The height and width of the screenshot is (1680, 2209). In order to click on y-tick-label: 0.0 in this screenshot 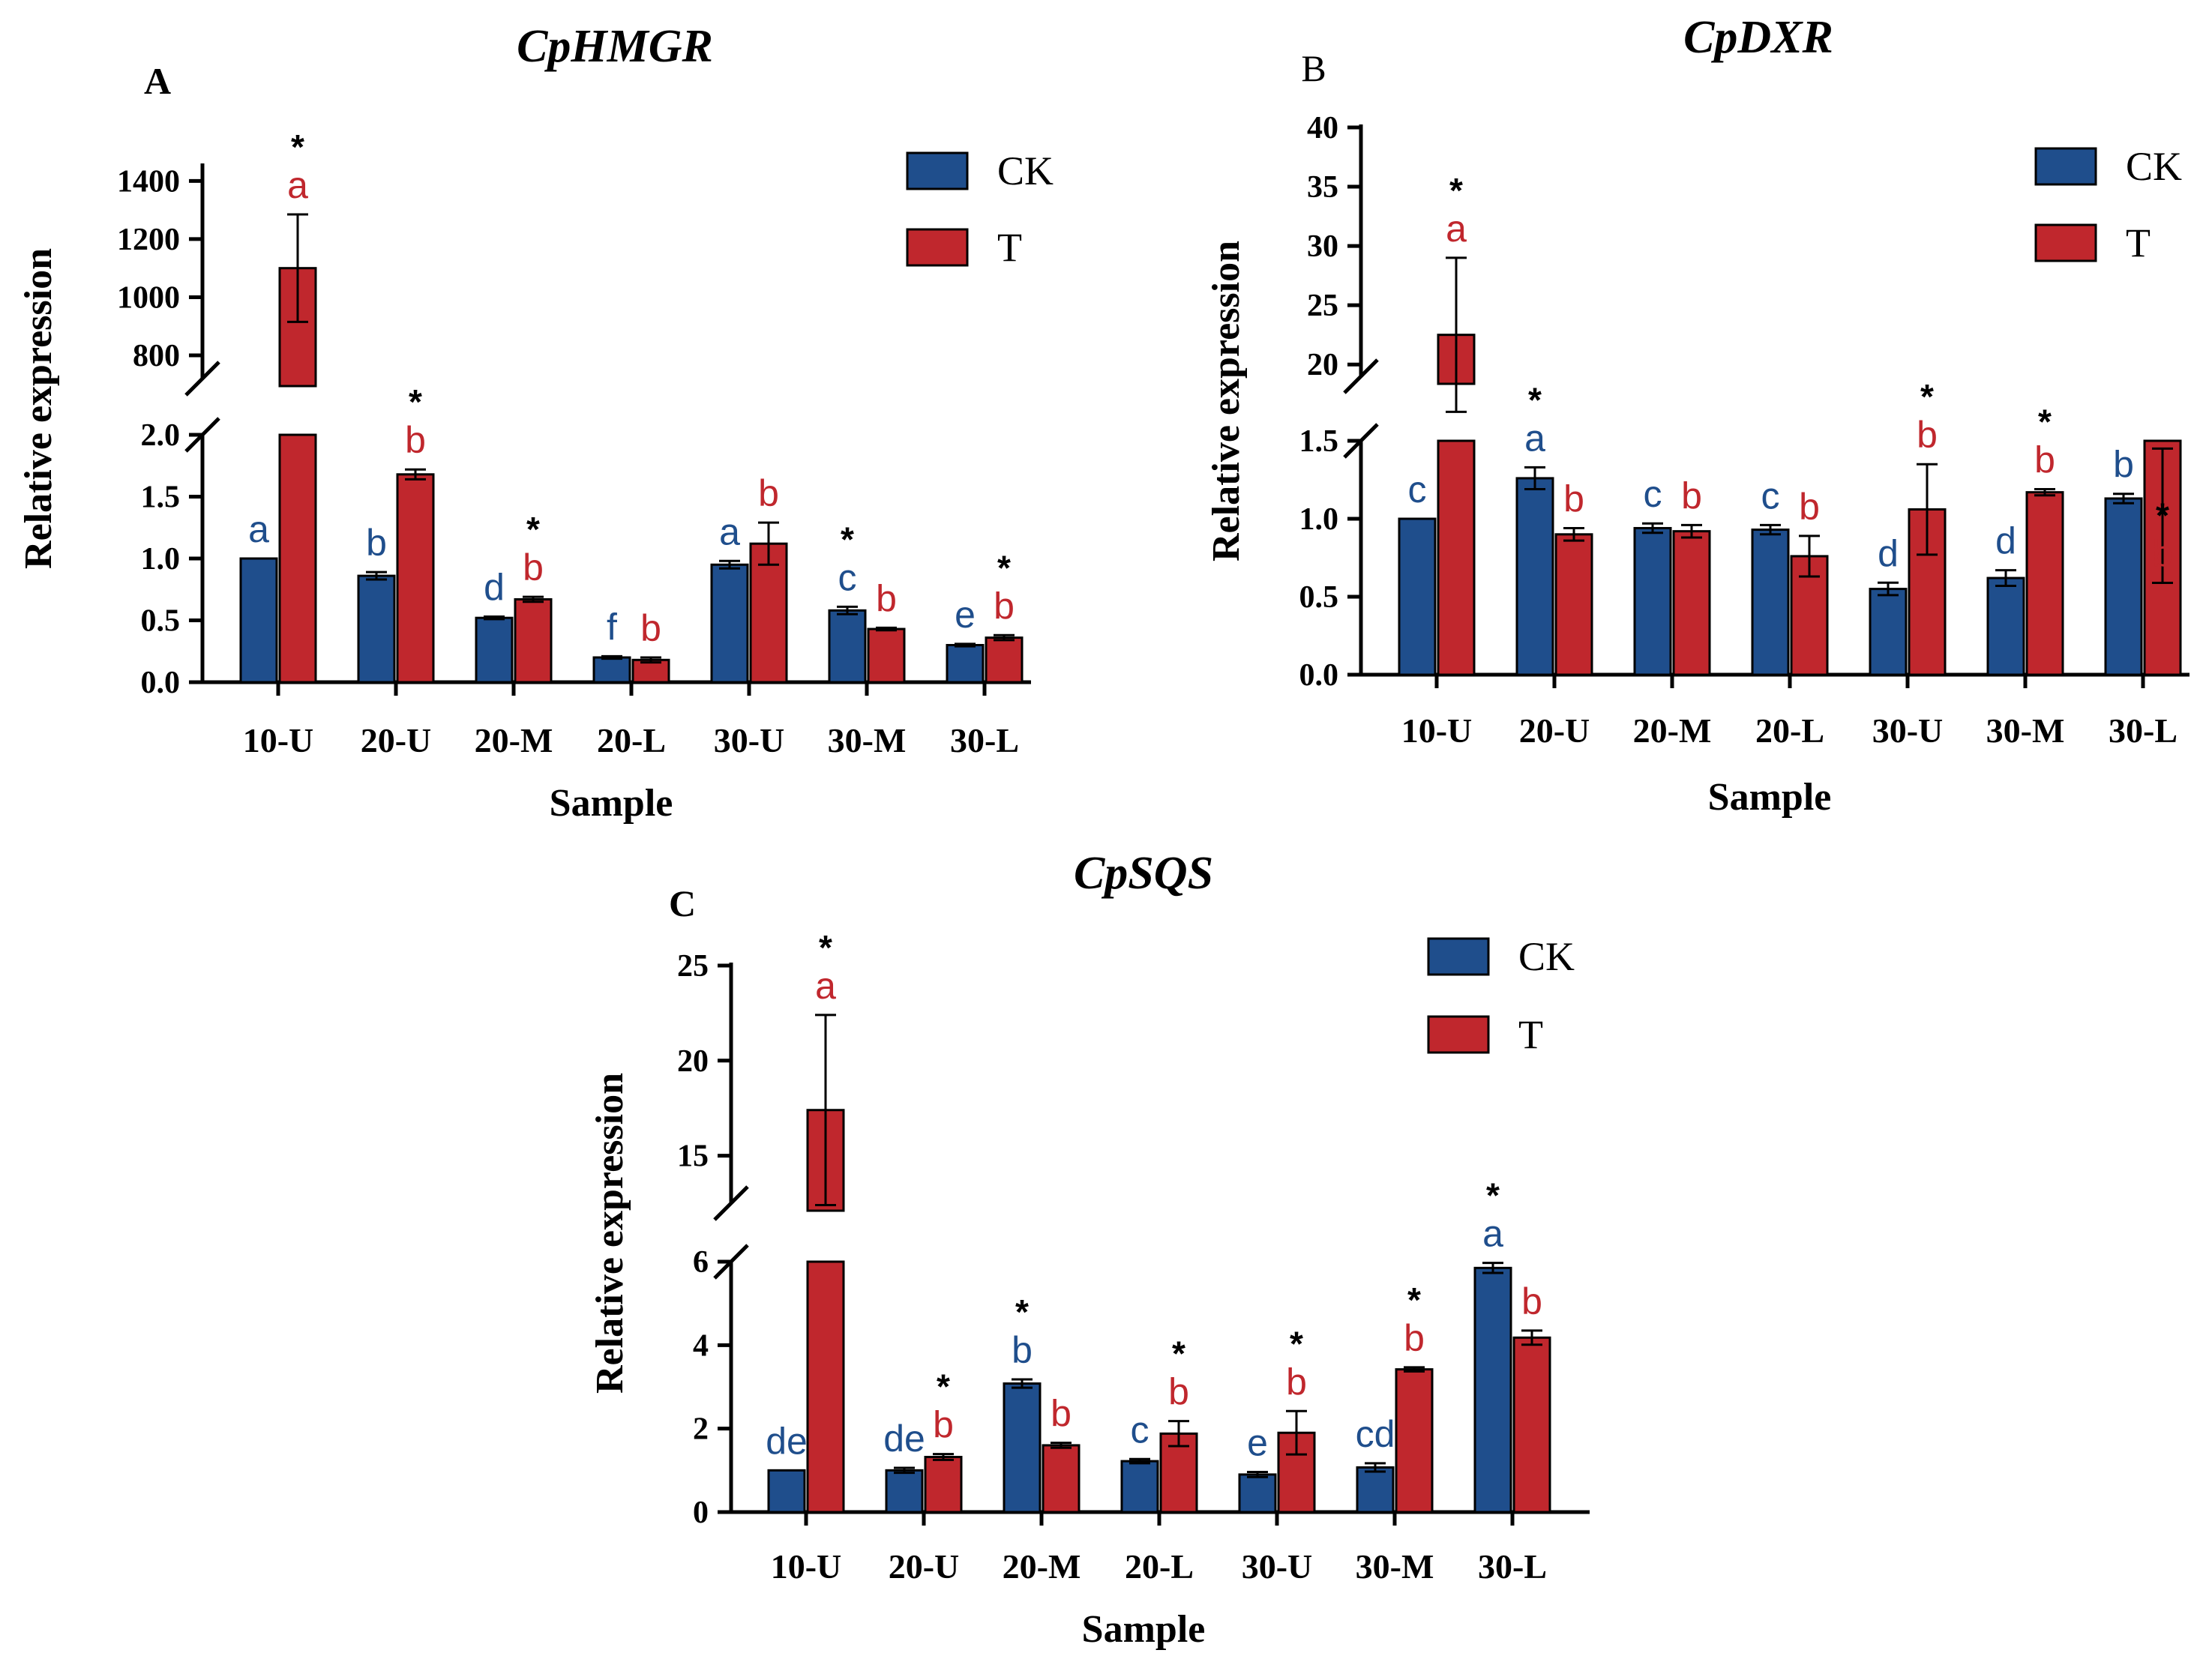, I will do `click(161, 683)`.